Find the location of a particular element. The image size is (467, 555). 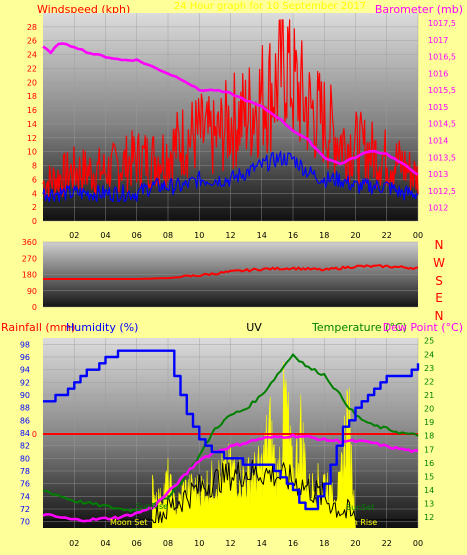

barometer-tick: 1017 is located at coordinates (438, 40).